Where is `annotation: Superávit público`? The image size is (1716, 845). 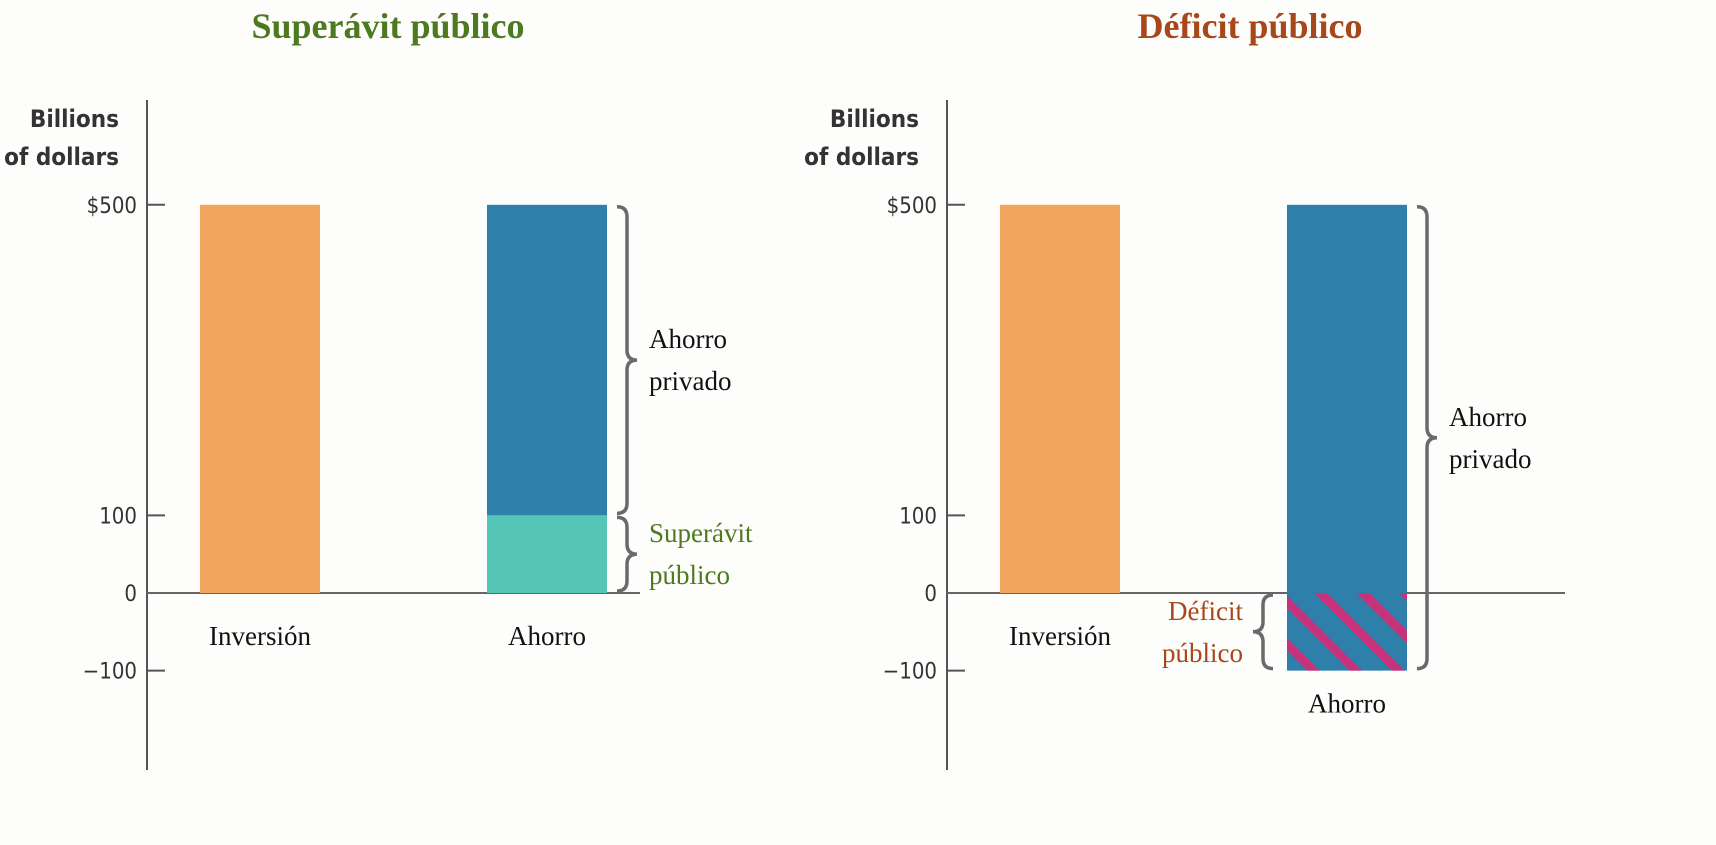
annotation: Superávit público is located at coordinates (701, 554).